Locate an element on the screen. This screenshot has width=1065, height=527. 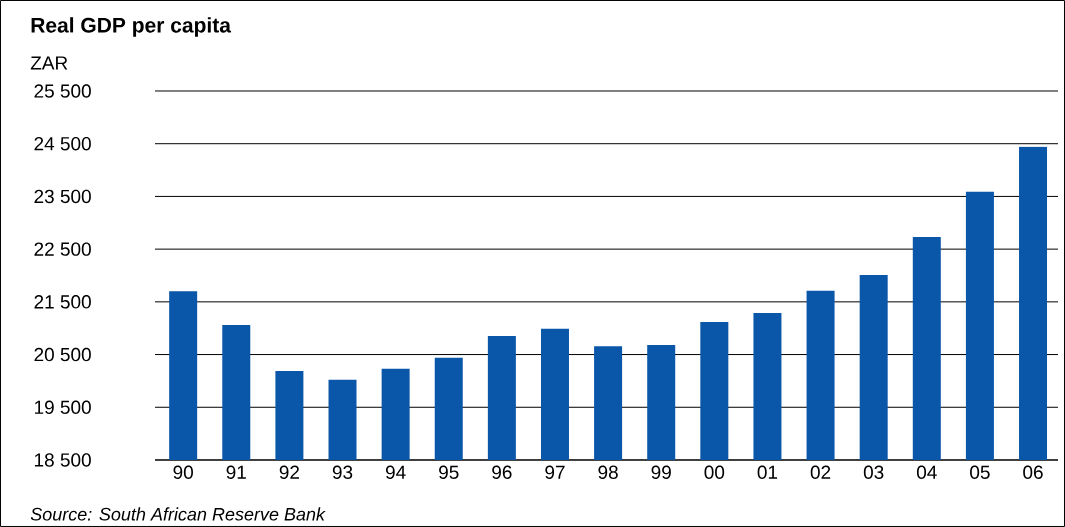
x-tick-label: 91 is located at coordinates (236, 472).